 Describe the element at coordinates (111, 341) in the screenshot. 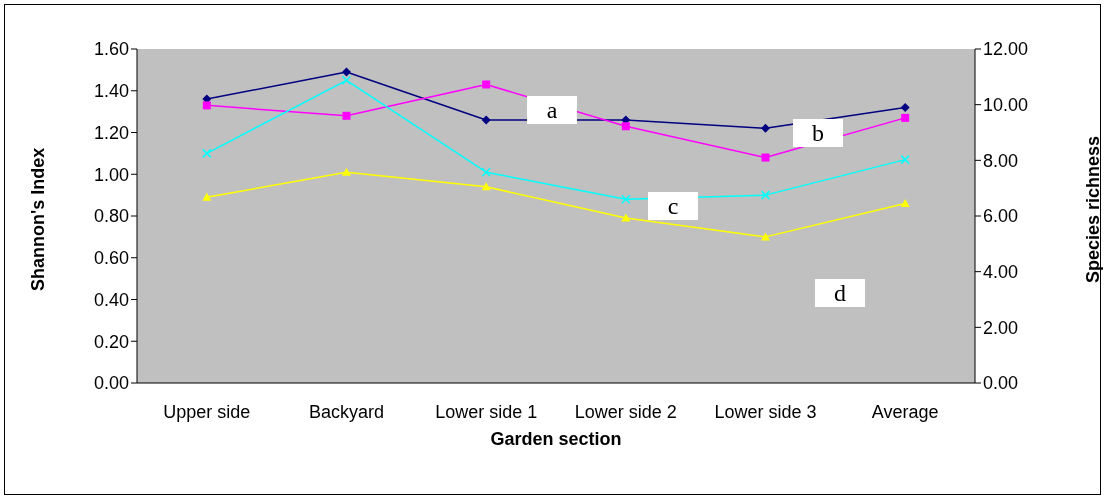

I see `y-tick-label: 0.20` at that location.